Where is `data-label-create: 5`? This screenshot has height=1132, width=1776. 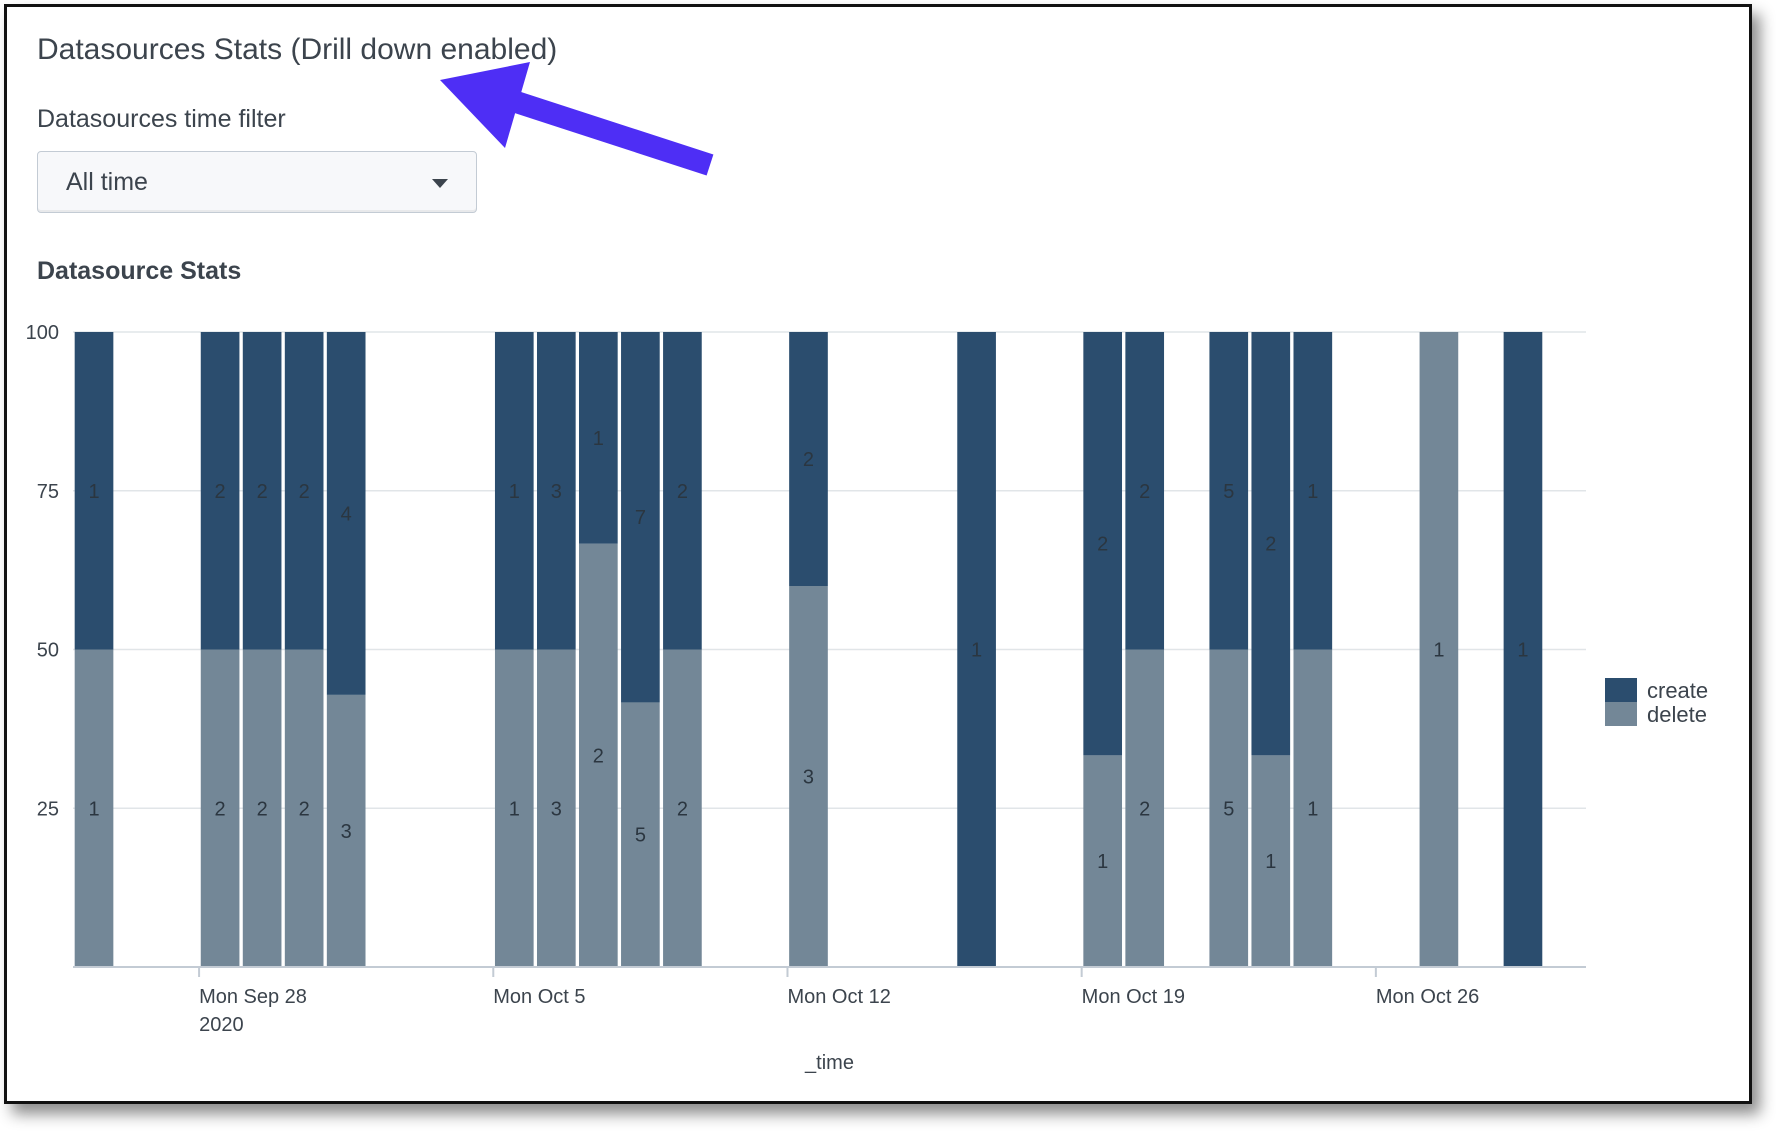
data-label-create: 5 is located at coordinates (1228, 492).